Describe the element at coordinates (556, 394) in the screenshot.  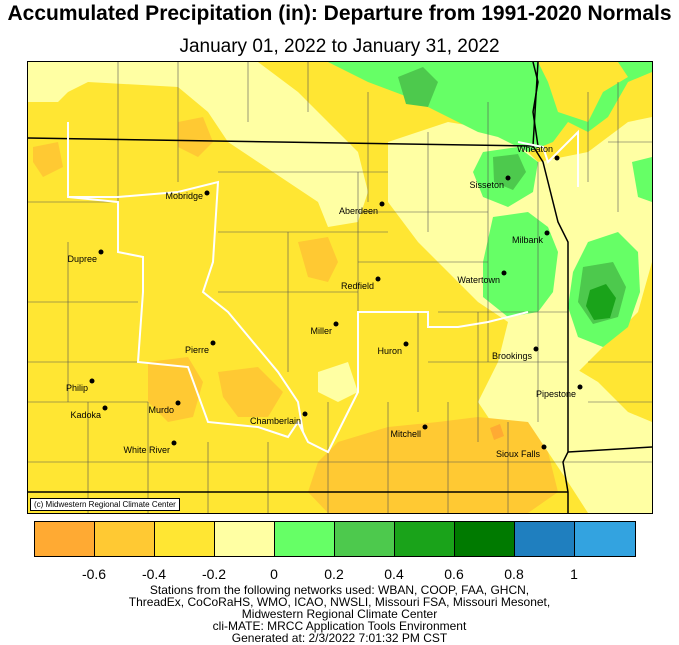
I see `station-label: Pipestone` at that location.